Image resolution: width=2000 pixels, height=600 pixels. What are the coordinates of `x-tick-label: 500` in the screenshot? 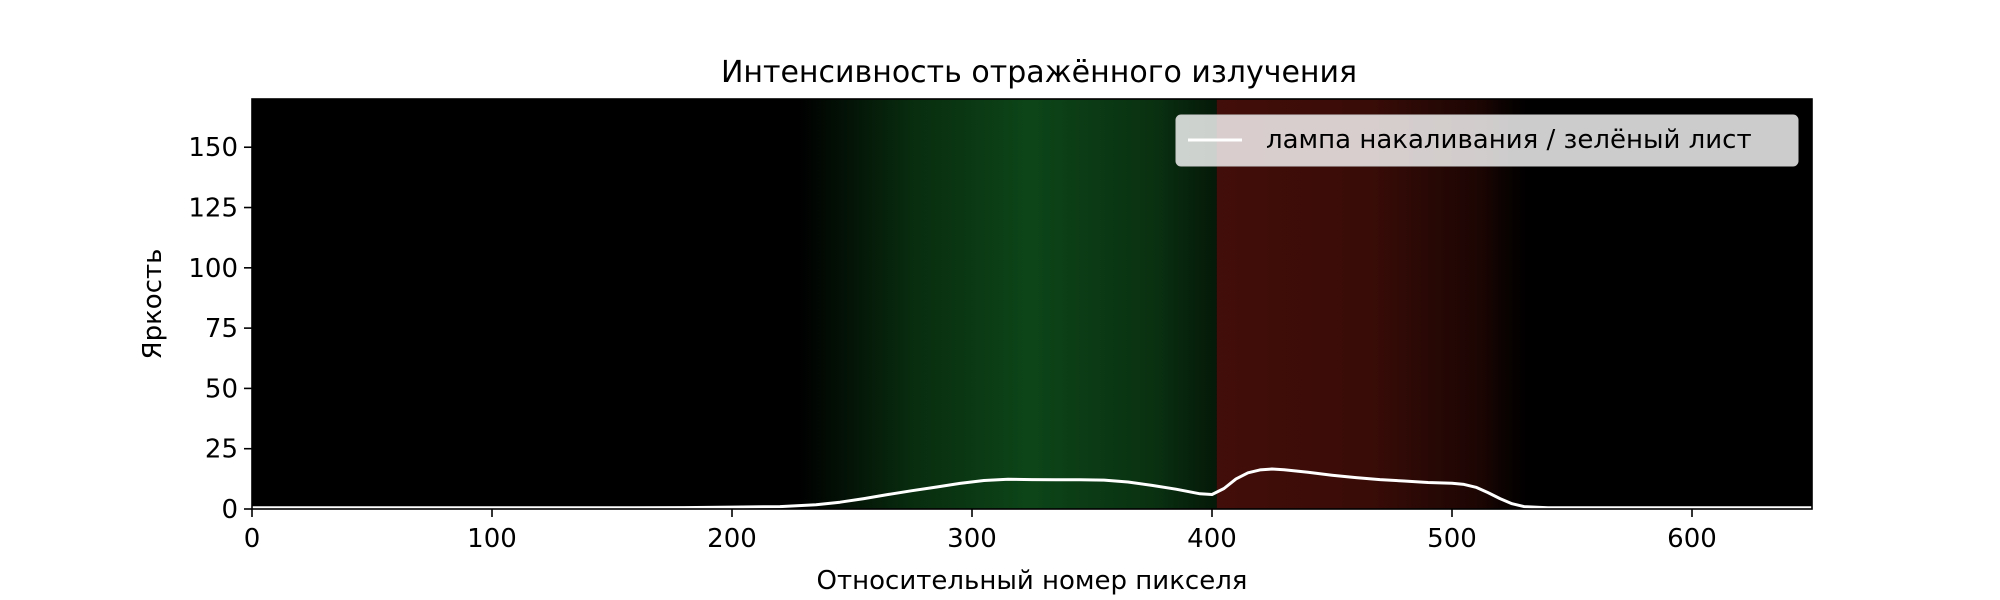 It's located at (1452, 539).